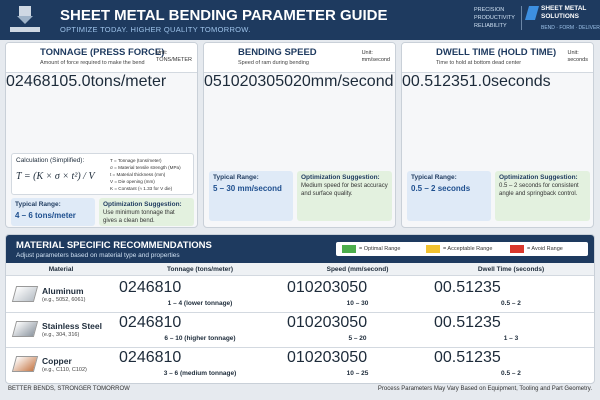  I want to click on scale-tick-label: 2, so click(132, 357).